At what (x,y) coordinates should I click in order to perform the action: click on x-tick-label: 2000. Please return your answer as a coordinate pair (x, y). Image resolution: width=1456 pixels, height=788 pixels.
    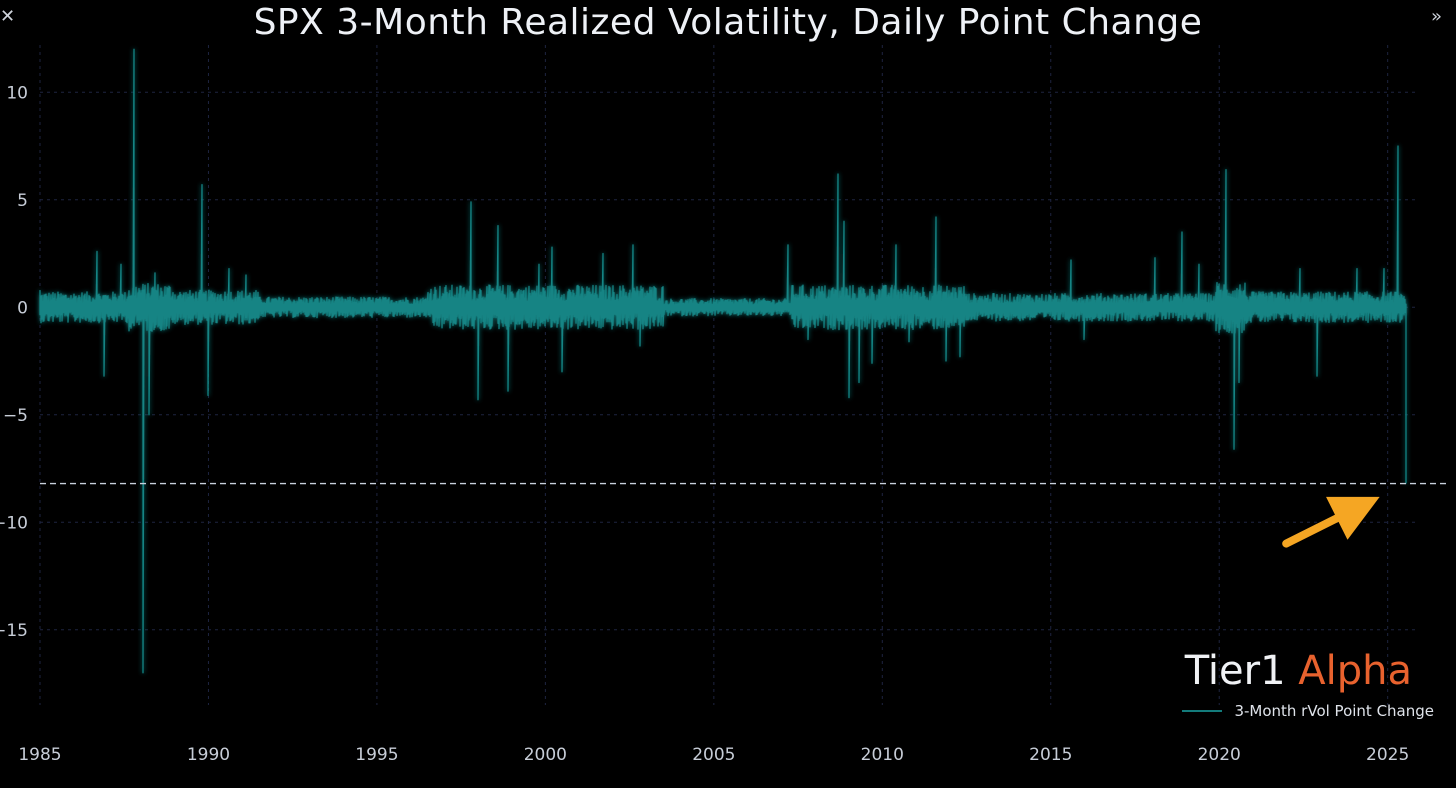
    Looking at the image, I should click on (545, 755).